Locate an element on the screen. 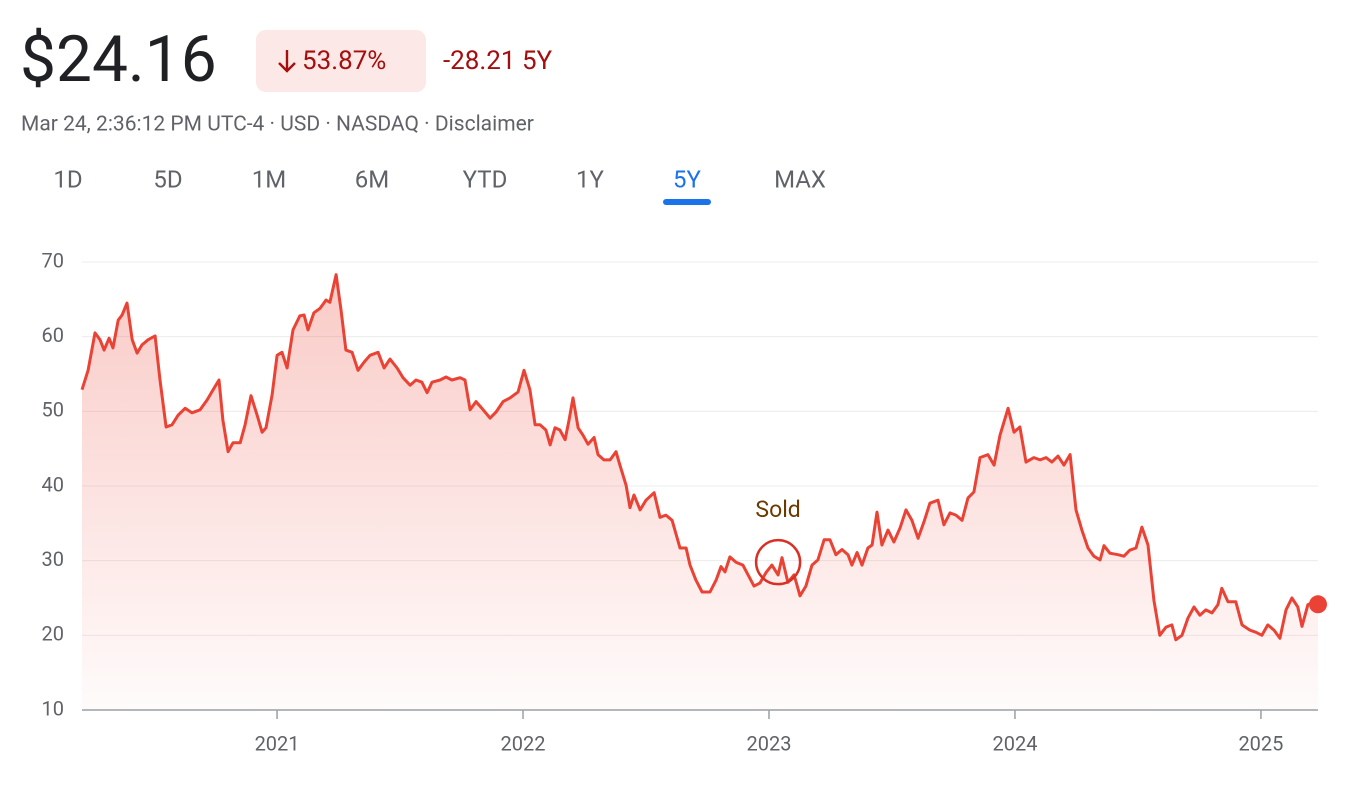  range-tab: 1M is located at coordinates (269, 179).